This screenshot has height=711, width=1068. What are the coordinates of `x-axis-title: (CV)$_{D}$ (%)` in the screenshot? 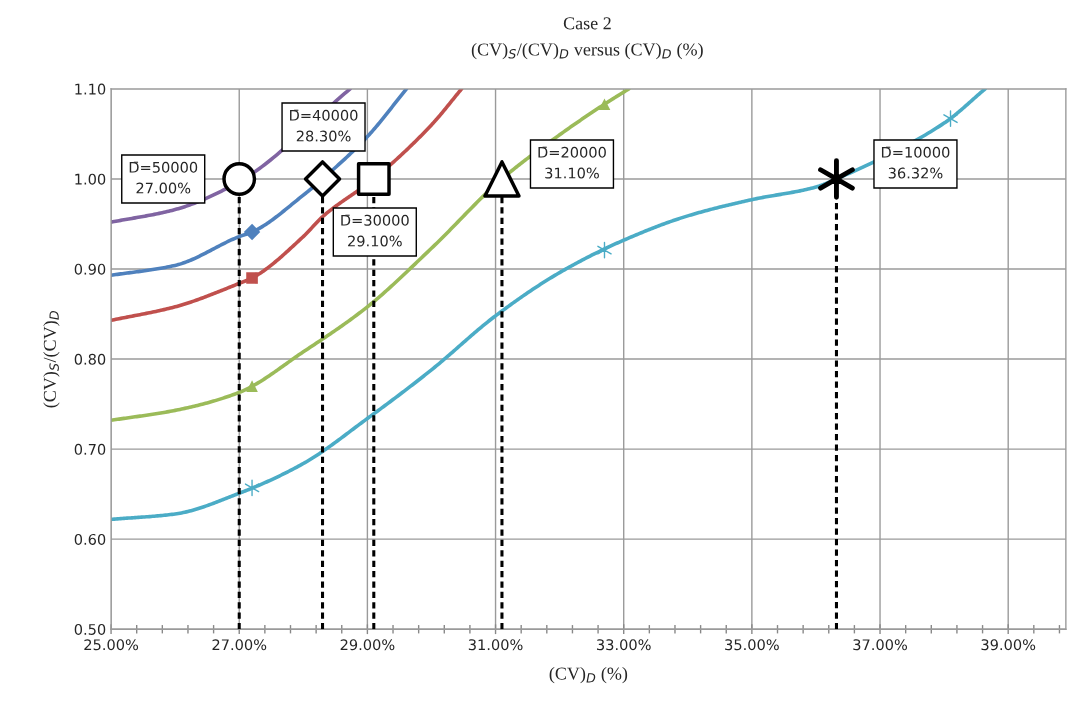 It's located at (588, 675).